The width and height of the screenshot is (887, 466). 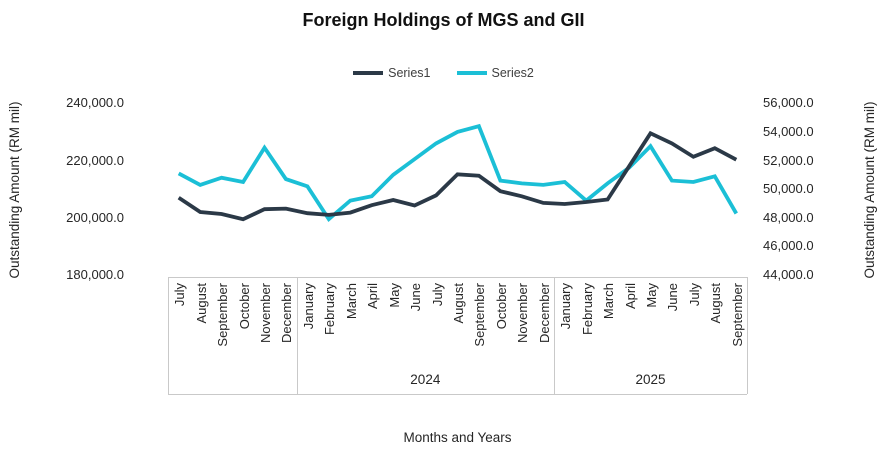 I want to click on right-axis-tick-label: 52,000.0, so click(x=788, y=160).